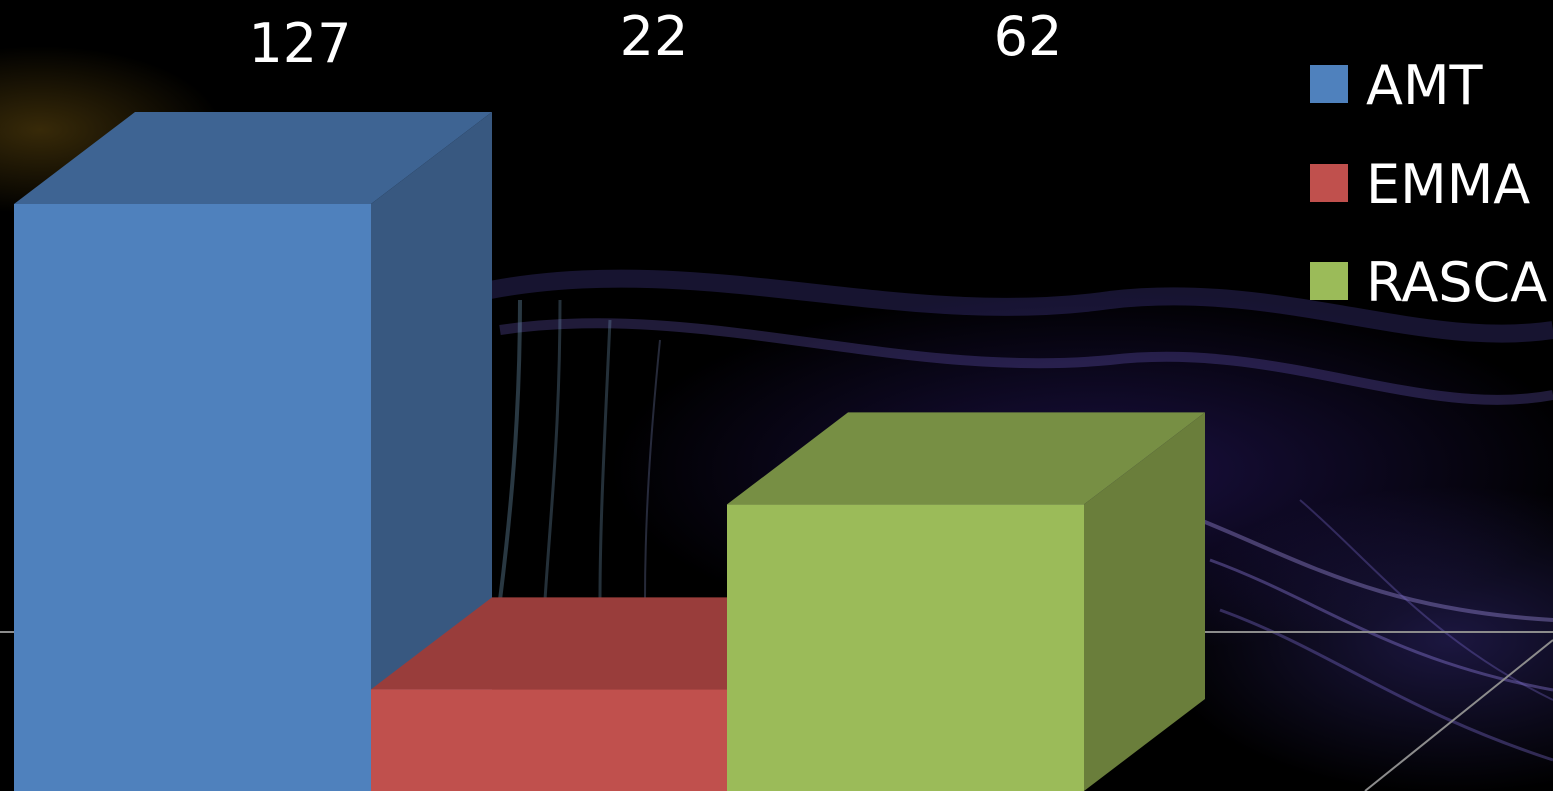 The height and width of the screenshot is (791, 1553). I want to click on legend-label-amt: AMT, so click(1425, 85).